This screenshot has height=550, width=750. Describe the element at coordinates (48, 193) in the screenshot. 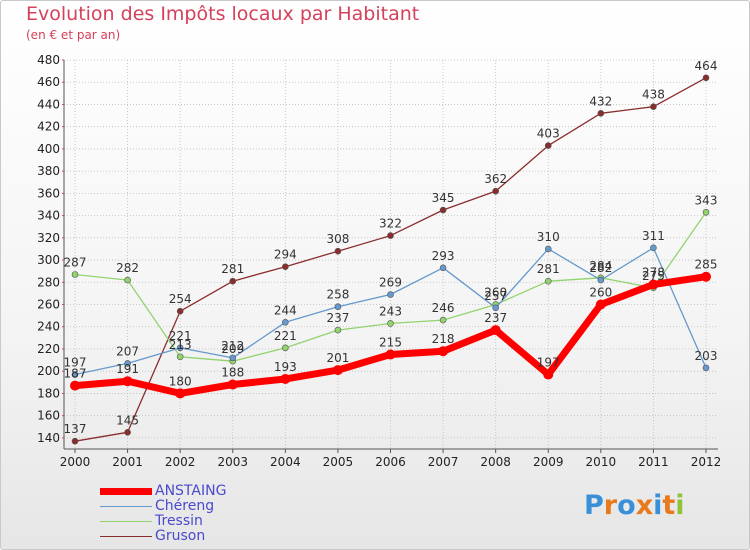

I see `y-tick-label: 360` at that location.